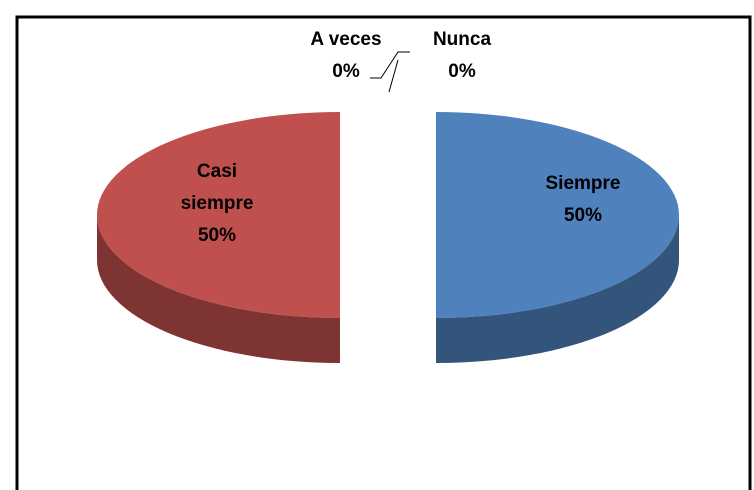 Image resolution: width=754 pixels, height=490 pixels. What do you see at coordinates (583, 200) in the screenshot?
I see `data-label: Siempre 50%` at bounding box center [583, 200].